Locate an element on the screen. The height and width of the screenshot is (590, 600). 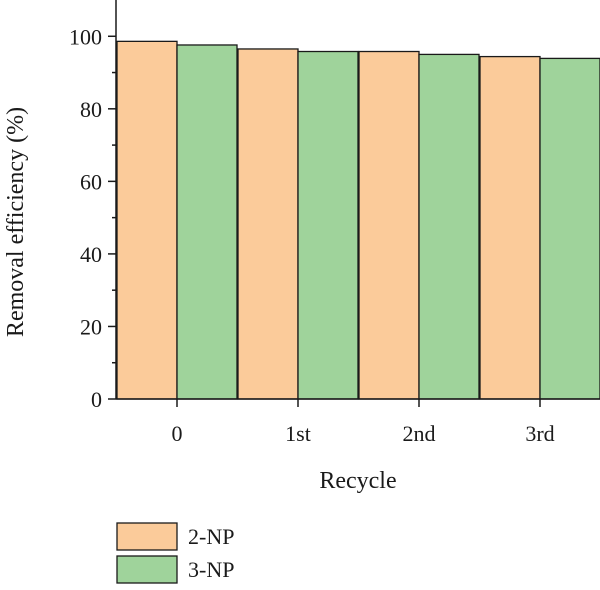
y-tick-label: 0 is located at coordinates (96, 399).